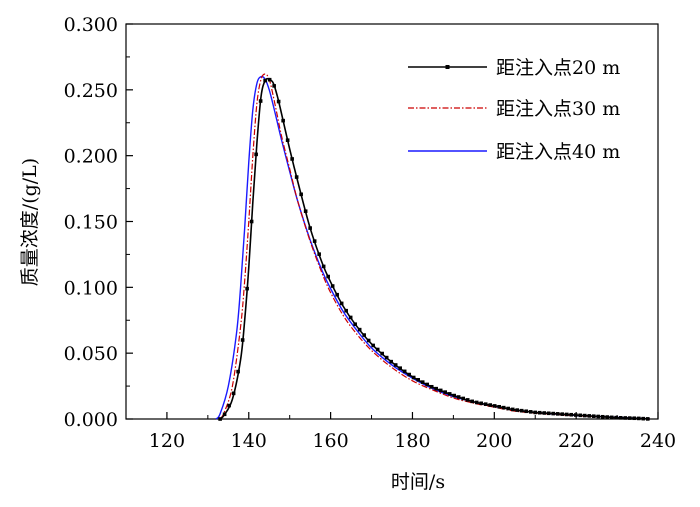  I want to click on y-tick-label: 0.300, so click(91, 25).